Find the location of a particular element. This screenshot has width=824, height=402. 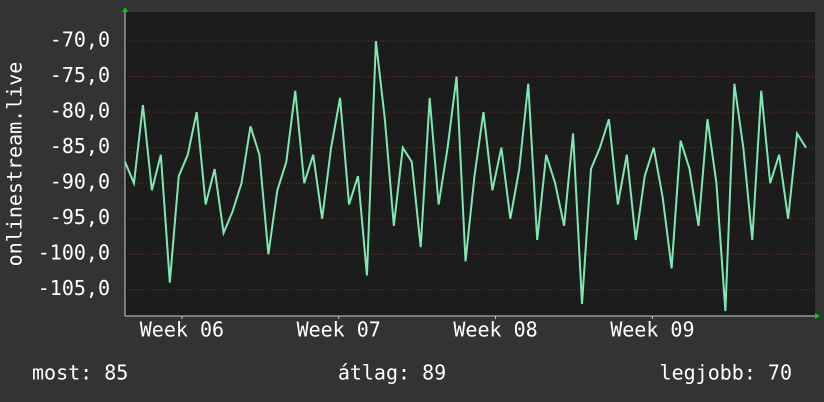

x-tick-label: Week 06 is located at coordinates (182, 330).